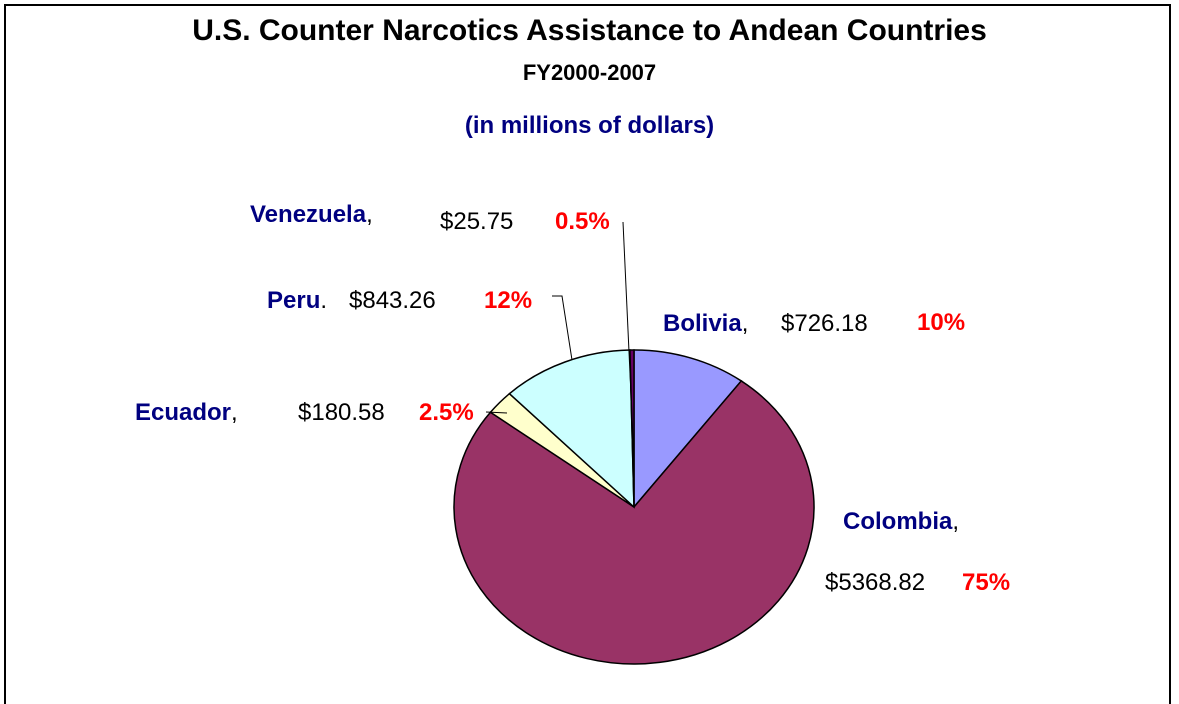 The width and height of the screenshot is (1179, 704). Describe the element at coordinates (562, 328) in the screenshot. I see `leader-line-peru` at that location.